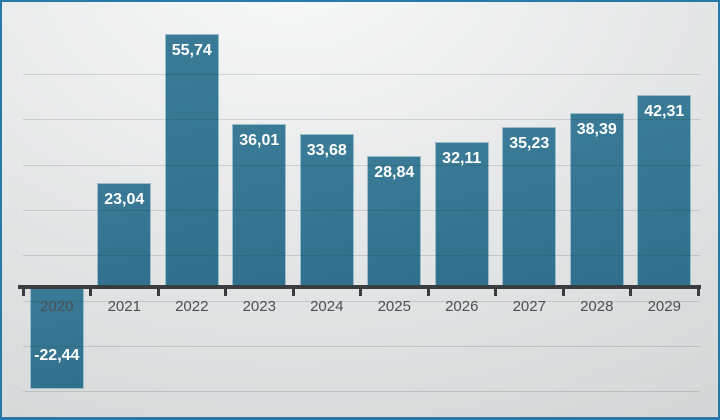 The height and width of the screenshot is (420, 720). What do you see at coordinates (664, 112) in the screenshot?
I see `value-label-2029: 42,31` at bounding box center [664, 112].